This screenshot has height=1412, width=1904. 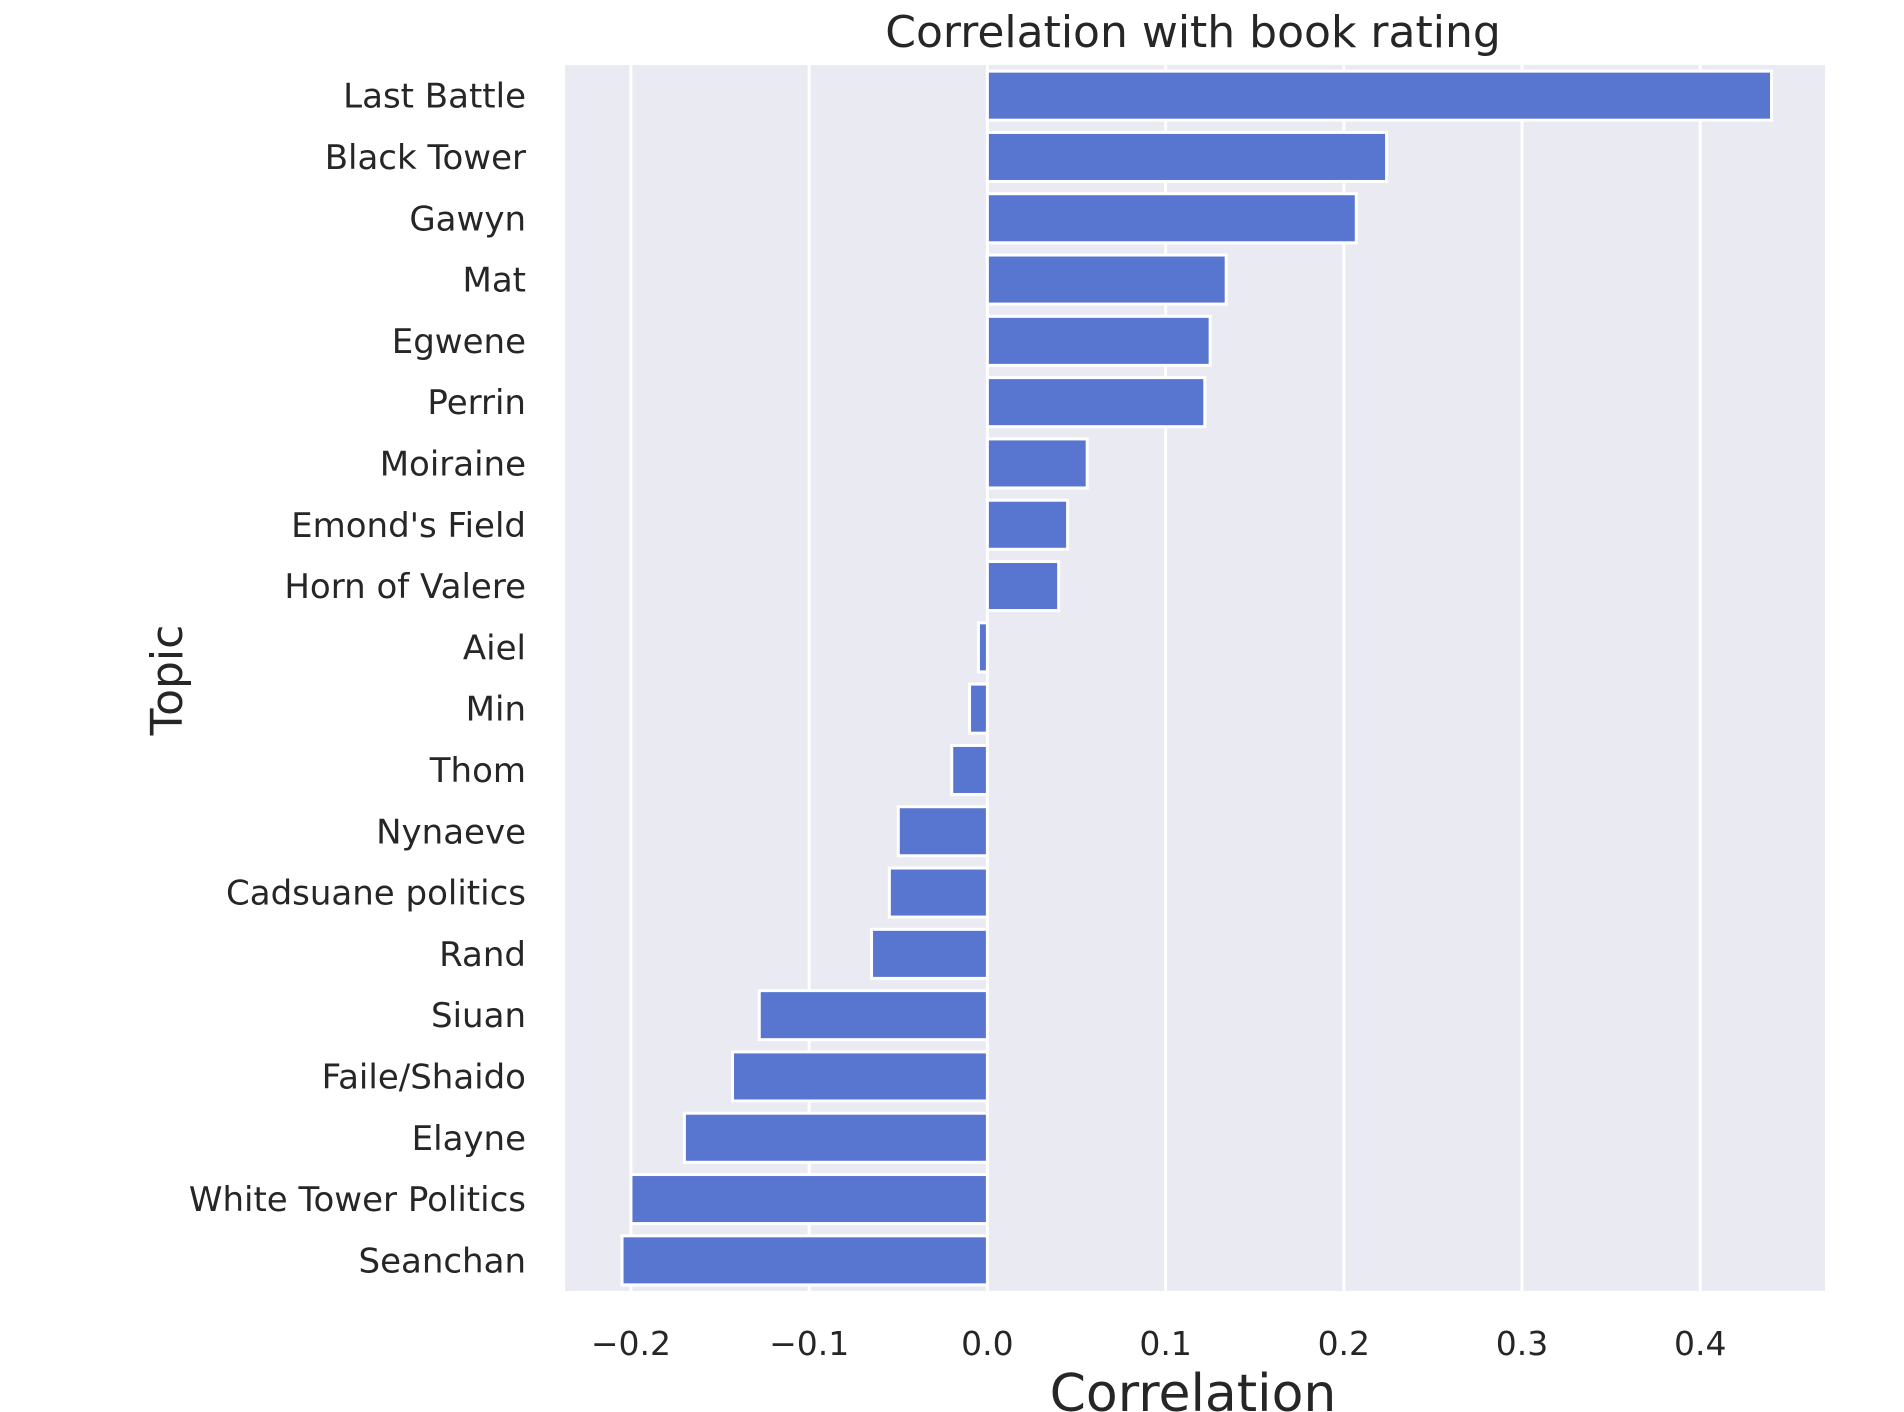 I want to click on y-category-label: Elayne, so click(x=469, y=1139).